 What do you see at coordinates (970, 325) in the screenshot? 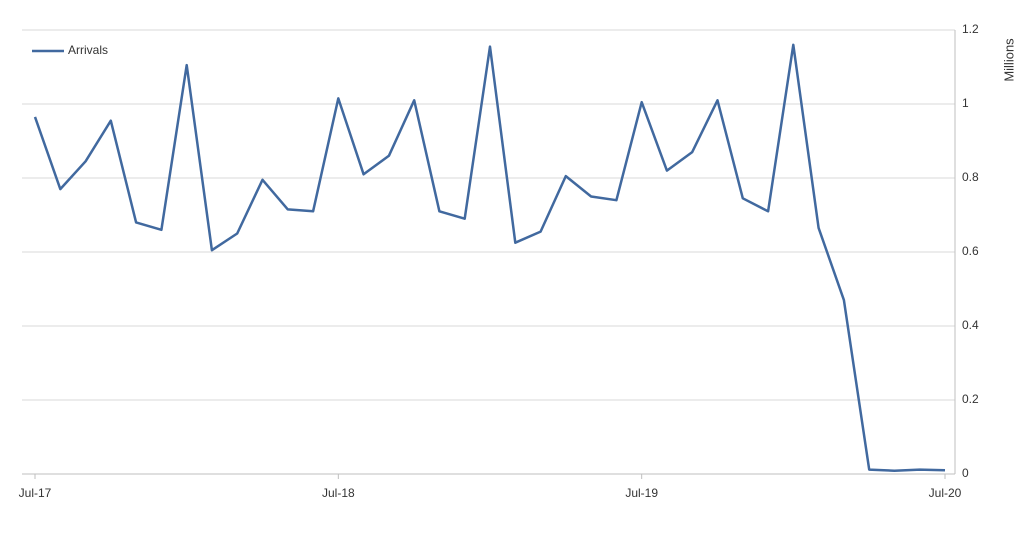
I see `y-tick-label: 0.4` at bounding box center [970, 325].